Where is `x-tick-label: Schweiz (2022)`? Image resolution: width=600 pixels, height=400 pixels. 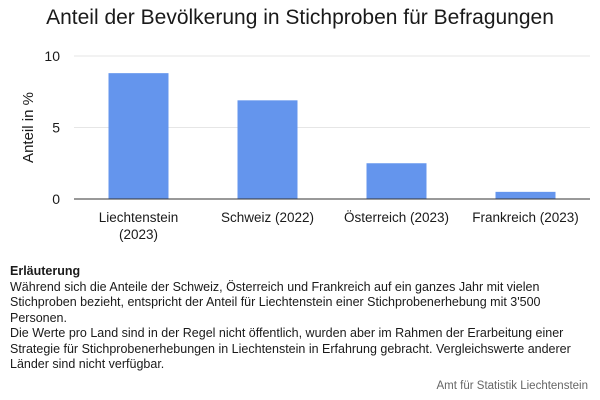
x-tick-label: Schweiz (2022) is located at coordinates (267, 217).